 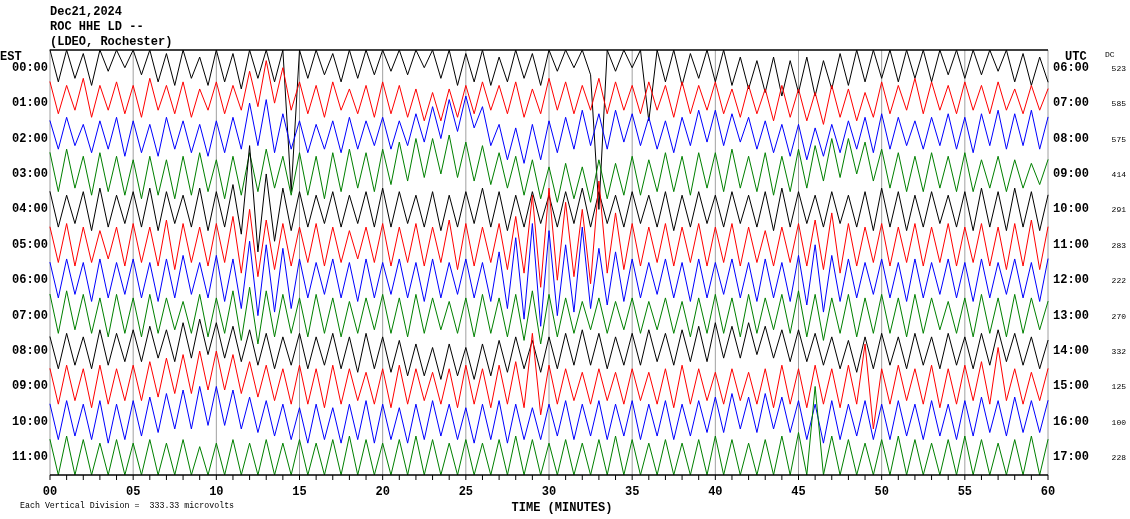 I want to click on y-tick-label: 01:00, so click(x=29, y=103).